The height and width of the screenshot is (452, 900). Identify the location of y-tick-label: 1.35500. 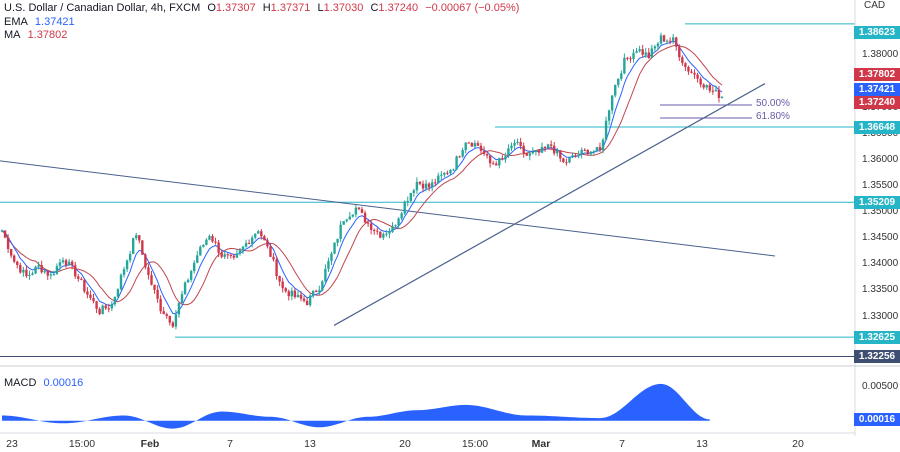
(880, 185).